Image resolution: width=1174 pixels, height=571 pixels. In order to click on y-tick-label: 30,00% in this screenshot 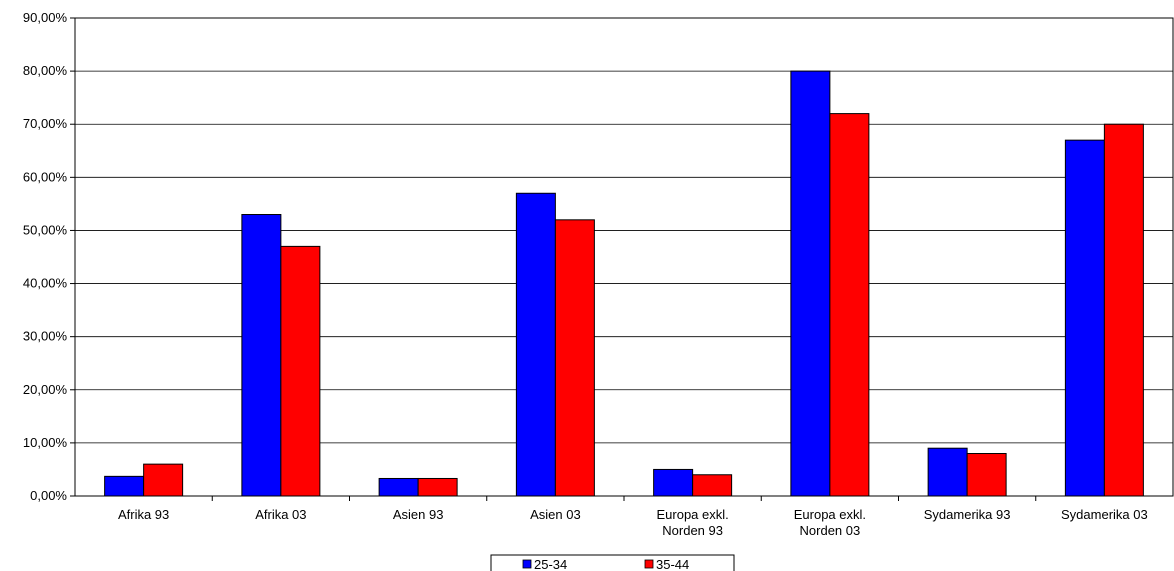, I will do `click(45, 336)`.